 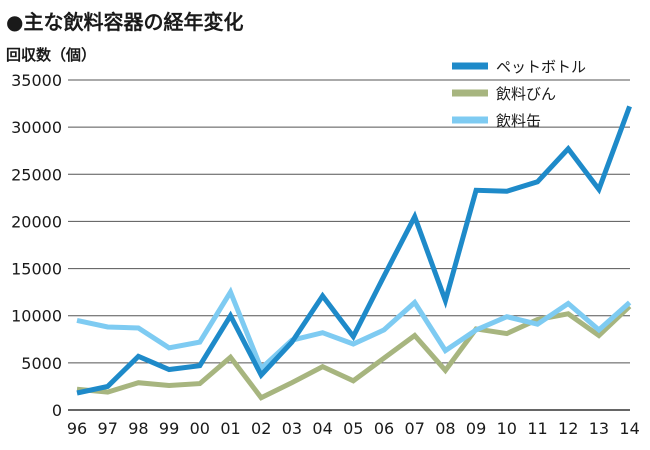 What do you see at coordinates (169, 428) in the screenshot?
I see `x-tick-label: 99` at bounding box center [169, 428].